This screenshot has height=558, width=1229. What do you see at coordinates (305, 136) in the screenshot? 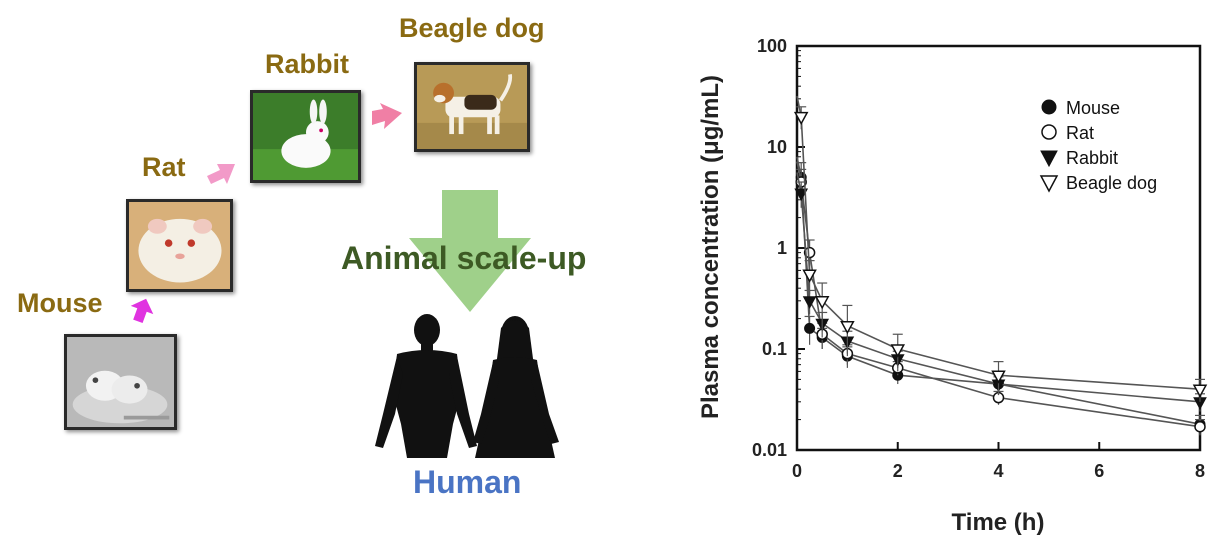
I see `rabbit-photo` at bounding box center [305, 136].